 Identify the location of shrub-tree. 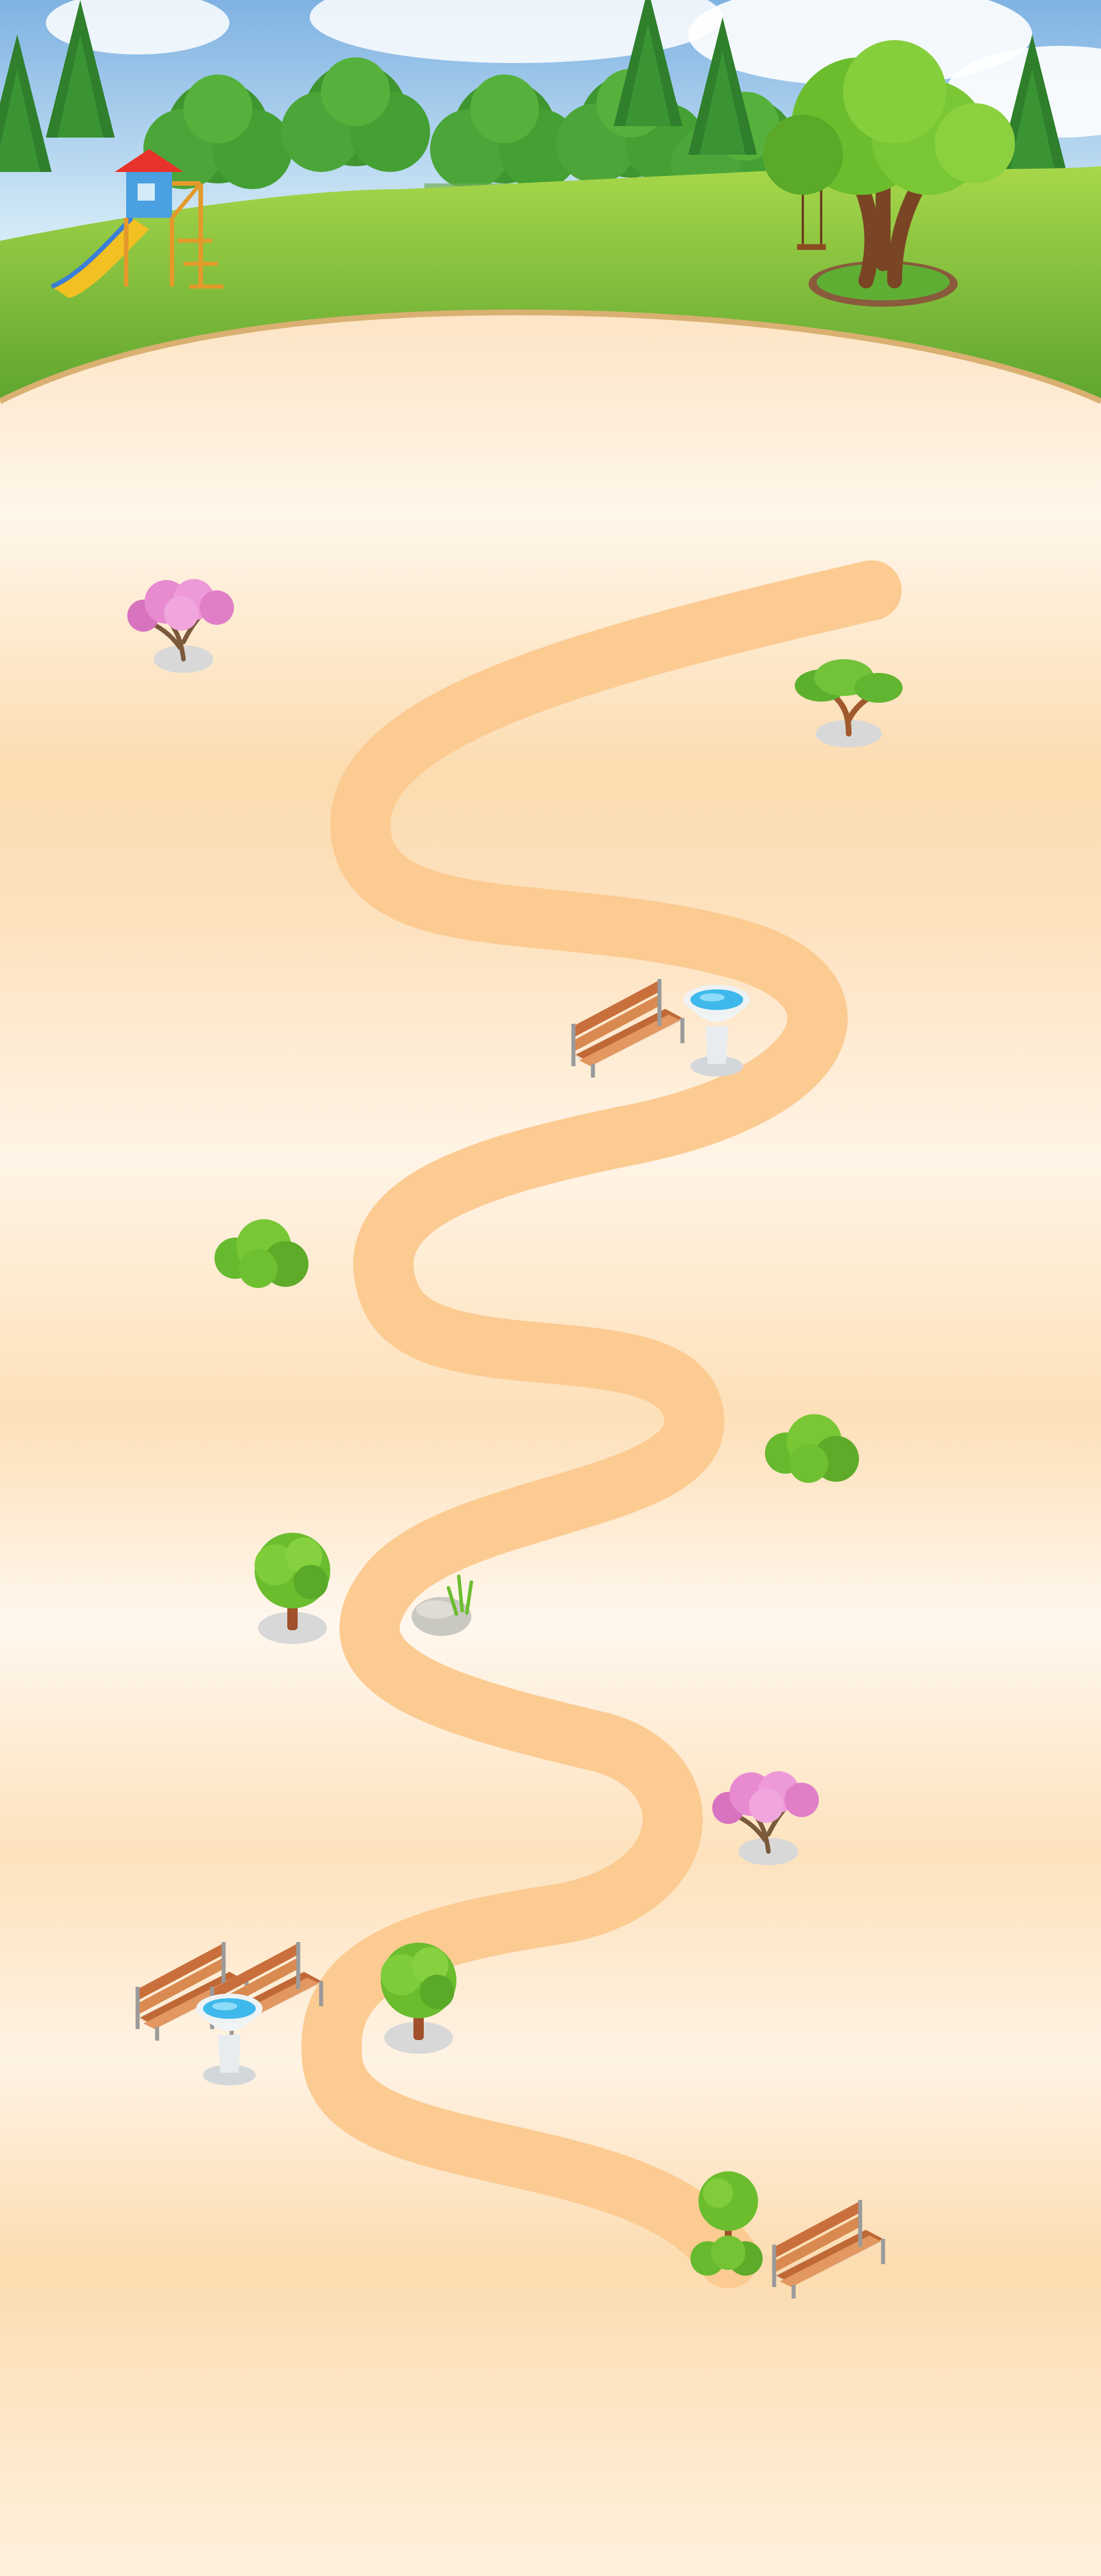
(726, 2223).